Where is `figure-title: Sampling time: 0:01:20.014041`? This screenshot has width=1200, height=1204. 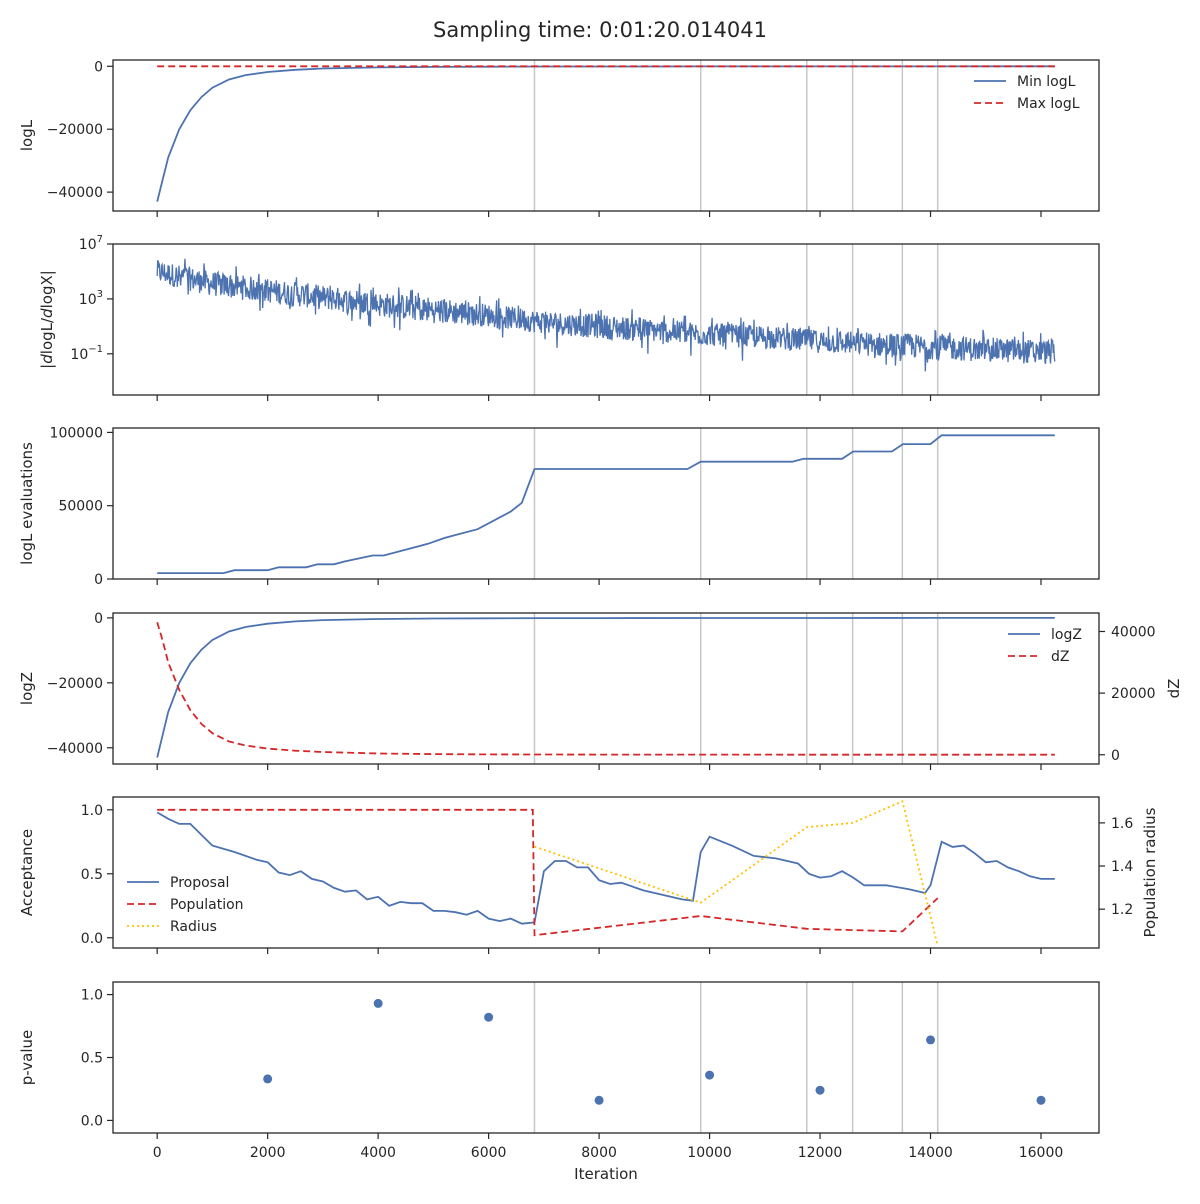
figure-title: Sampling time: 0:01:20.014041 is located at coordinates (600, 30).